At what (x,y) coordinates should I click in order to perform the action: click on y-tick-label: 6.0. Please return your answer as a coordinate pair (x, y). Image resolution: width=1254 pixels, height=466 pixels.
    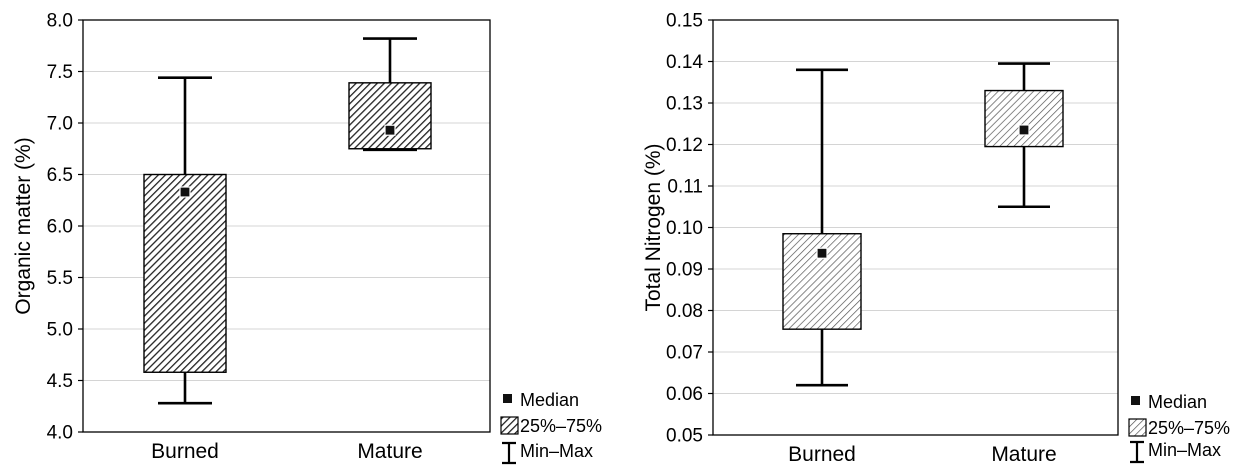
    Looking at the image, I should click on (60, 227).